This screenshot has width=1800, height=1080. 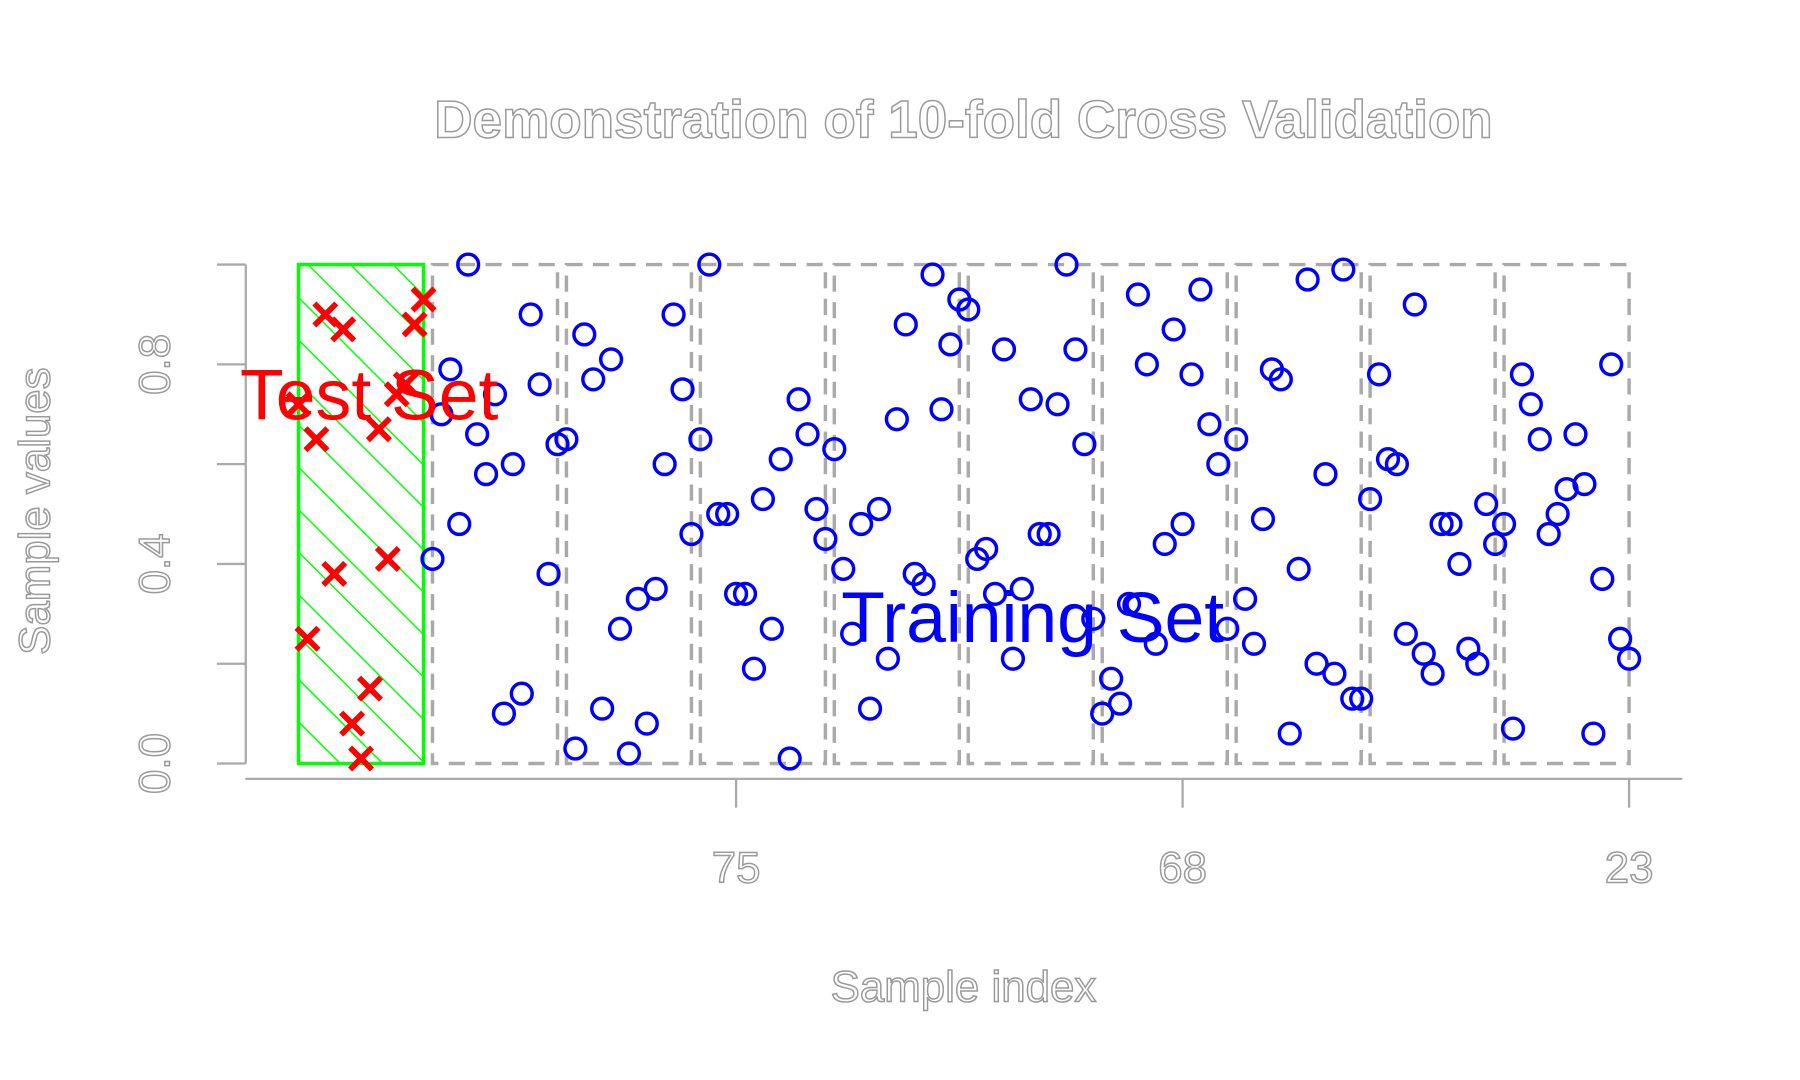 What do you see at coordinates (35, 510) in the screenshot?
I see `y-axis-label: Sample values` at bounding box center [35, 510].